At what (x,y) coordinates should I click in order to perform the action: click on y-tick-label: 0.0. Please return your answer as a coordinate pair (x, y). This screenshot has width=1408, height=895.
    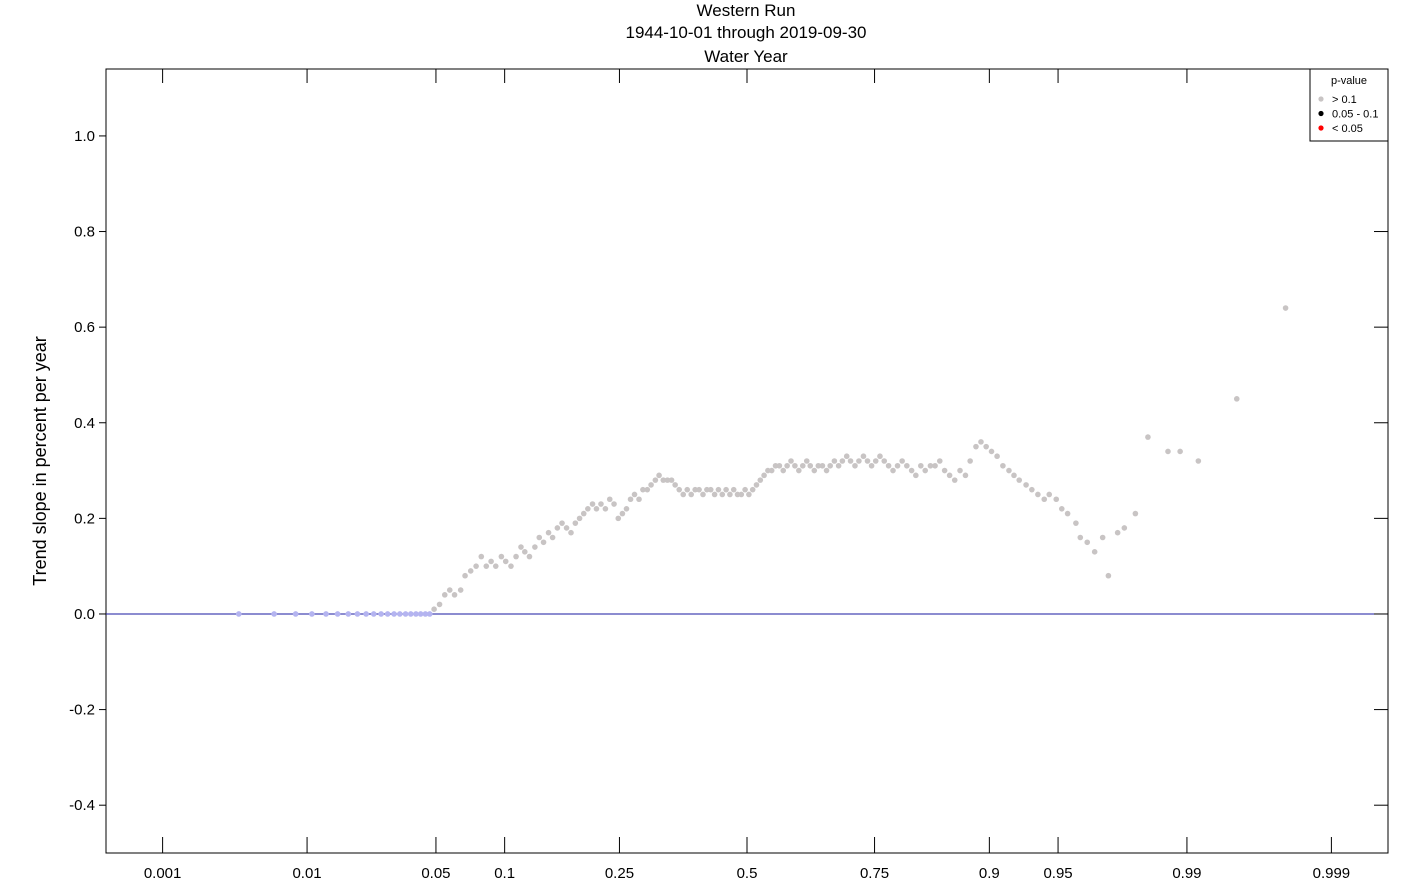
    Looking at the image, I should click on (84, 614).